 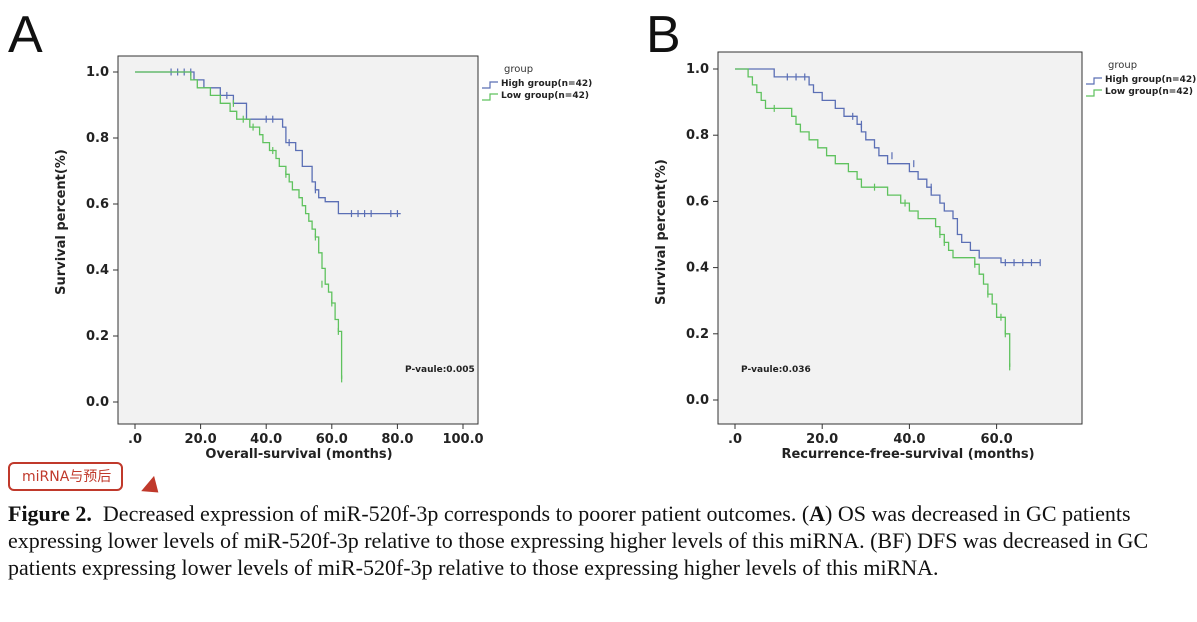 What do you see at coordinates (153, 488) in the screenshot?
I see `topic-tag-pointer` at bounding box center [153, 488].